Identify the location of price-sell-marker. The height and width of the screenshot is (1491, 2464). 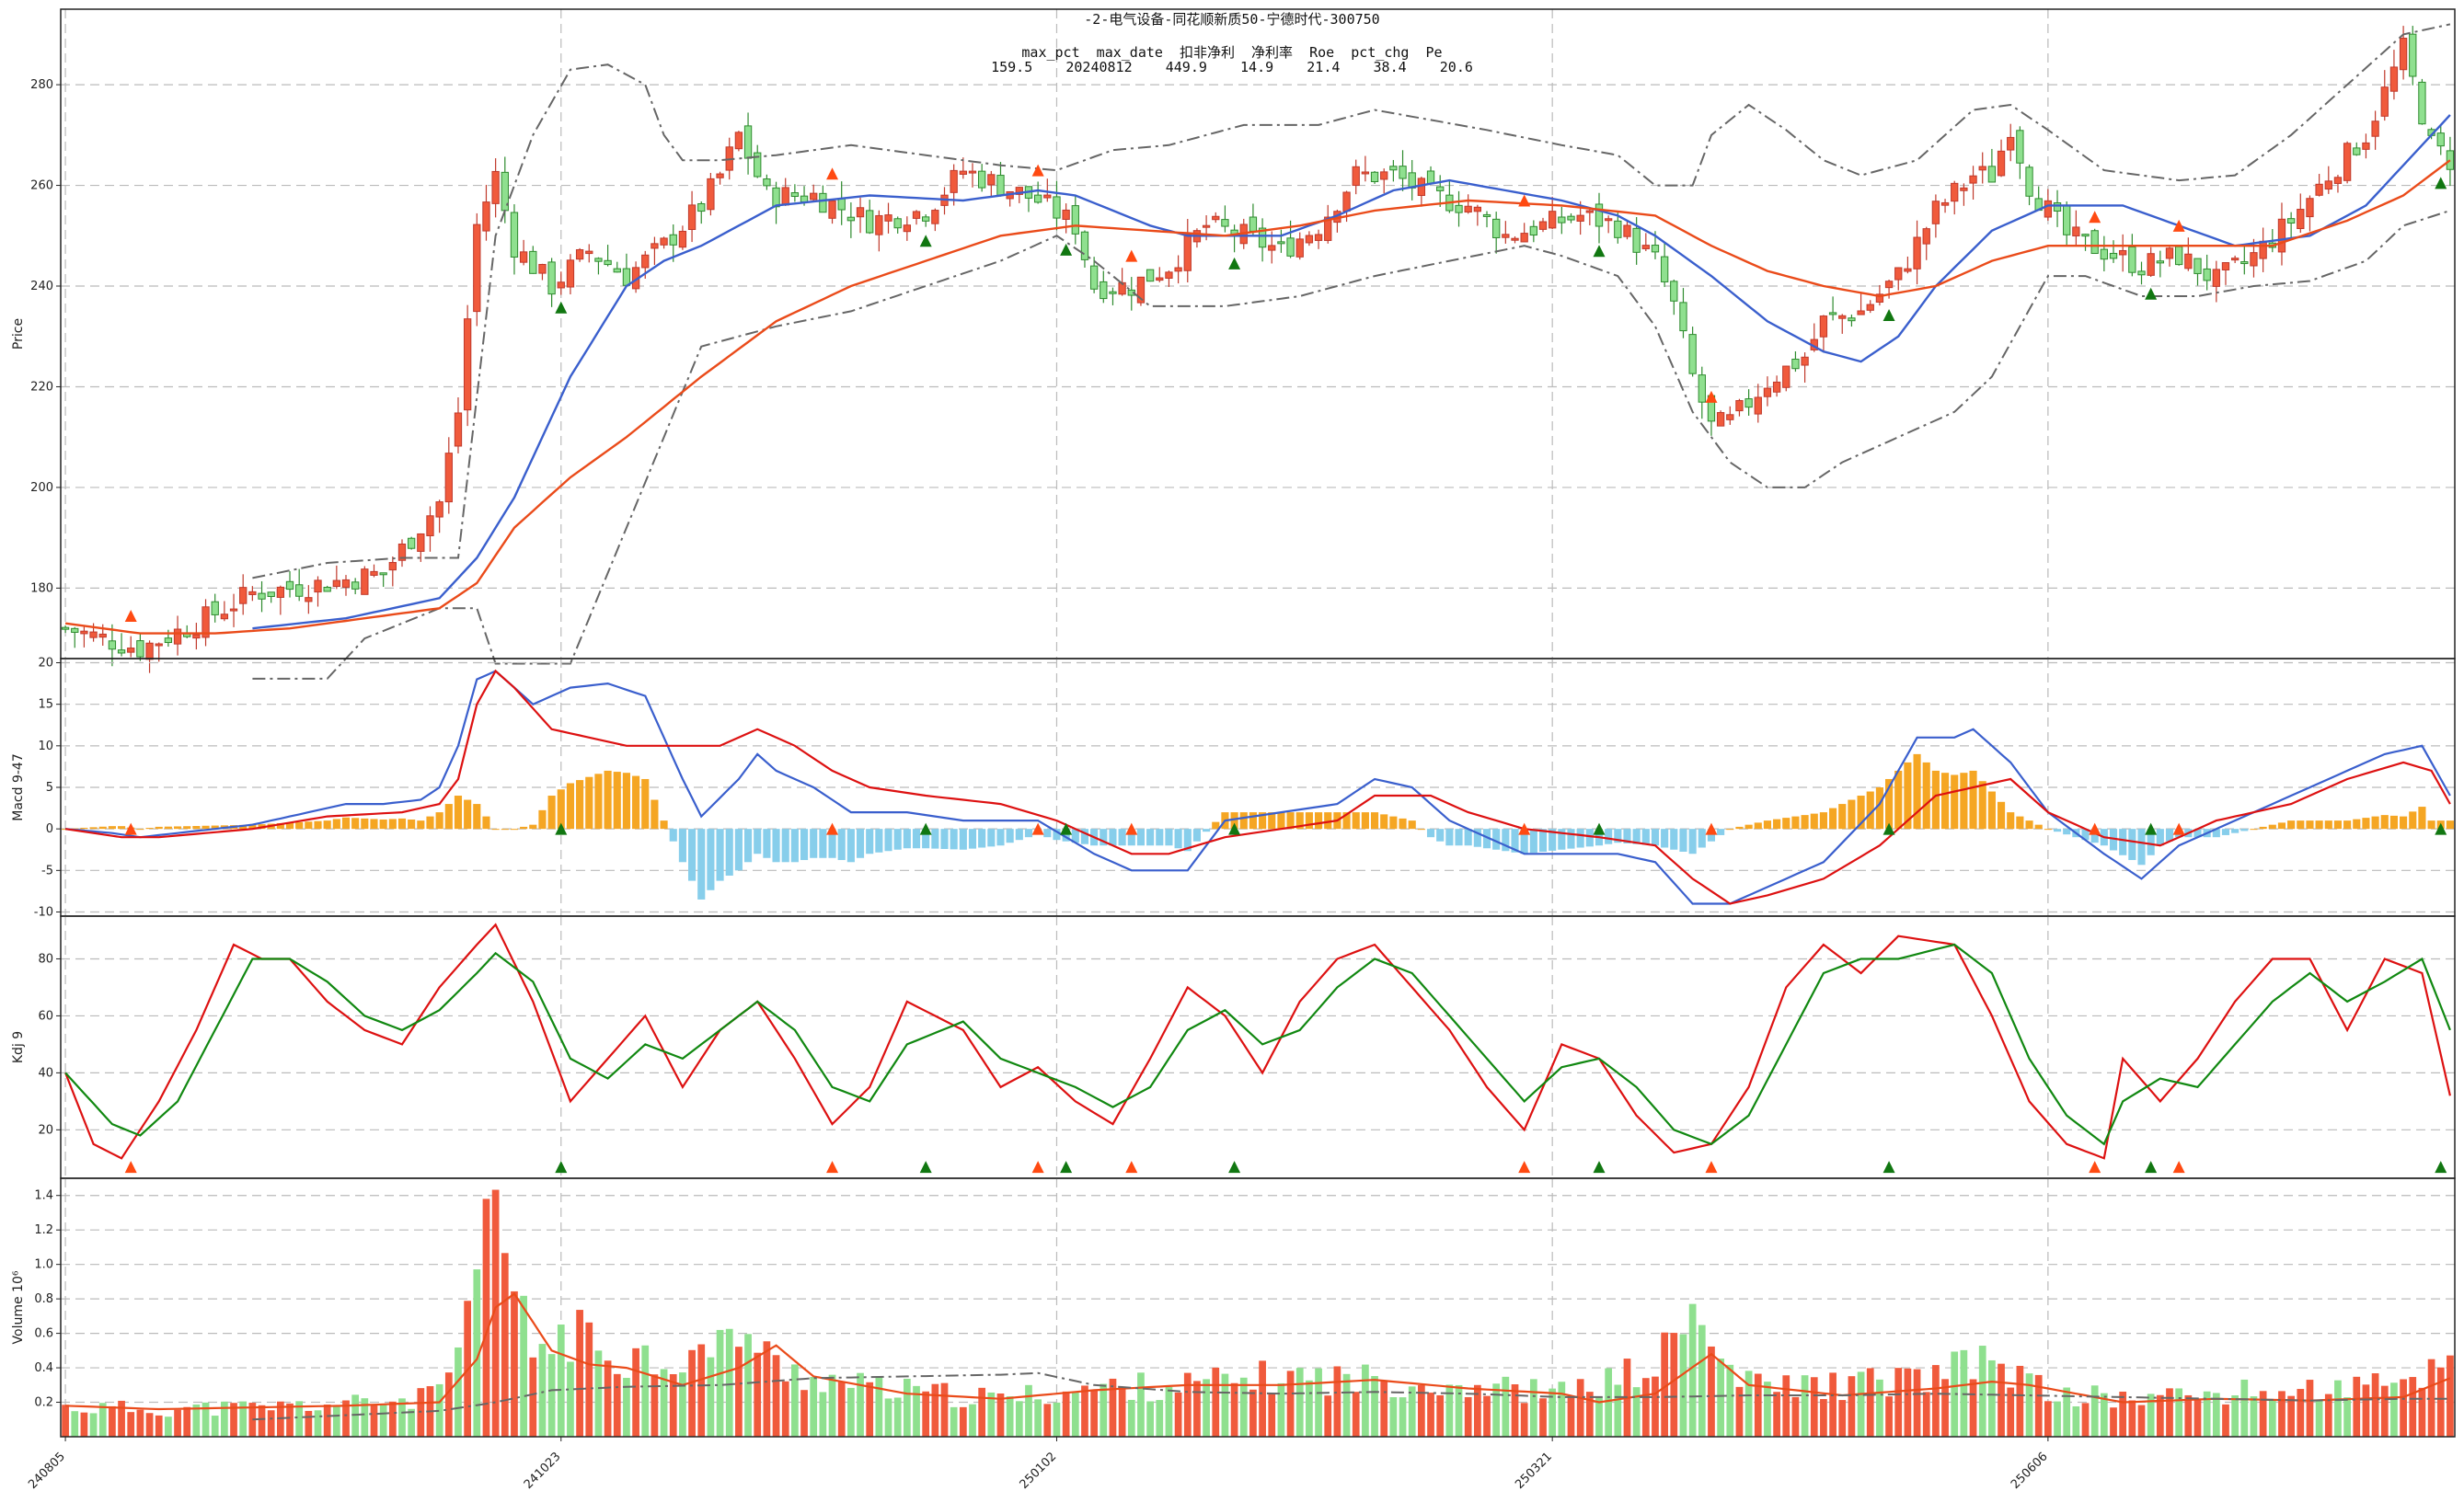
(925, 241).